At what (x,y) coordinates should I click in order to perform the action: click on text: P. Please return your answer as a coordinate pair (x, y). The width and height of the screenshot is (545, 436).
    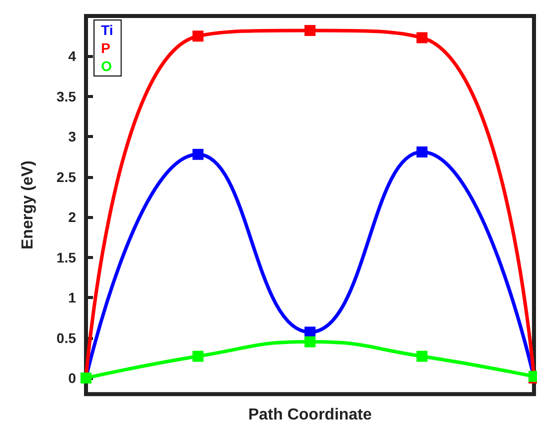
    Looking at the image, I should click on (105, 48).